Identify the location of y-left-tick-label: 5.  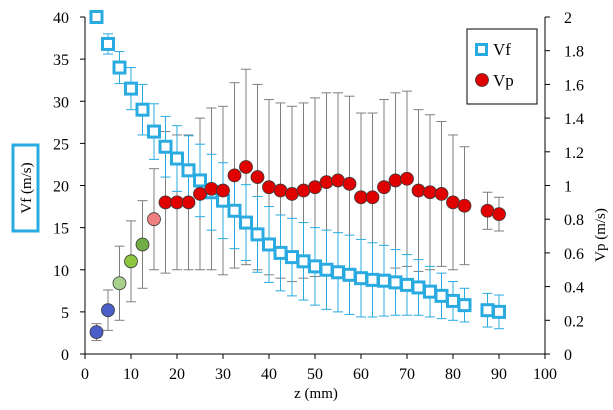
(65, 313).